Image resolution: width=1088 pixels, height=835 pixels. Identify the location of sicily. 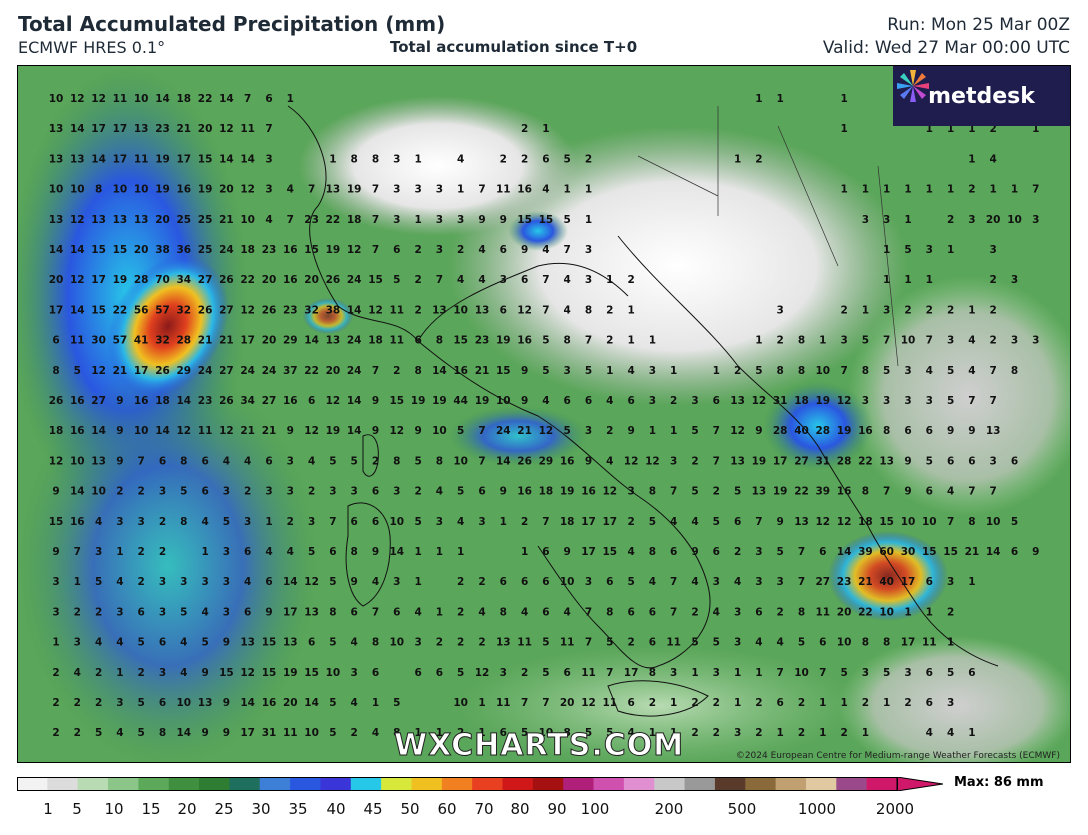
(658, 698).